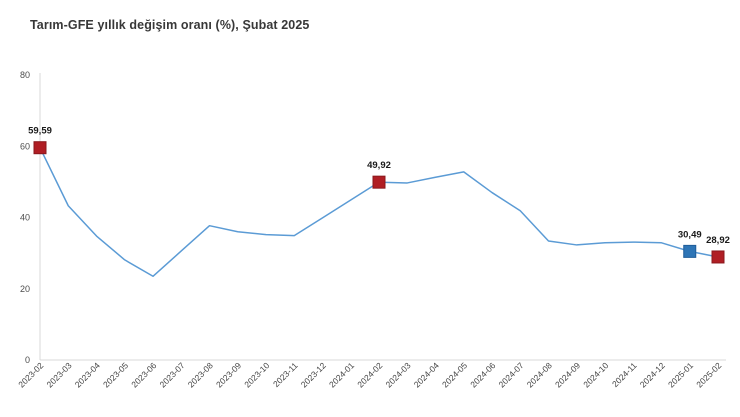 The width and height of the screenshot is (740, 417). I want to click on x-tick-label: 2024-02, so click(369, 374).